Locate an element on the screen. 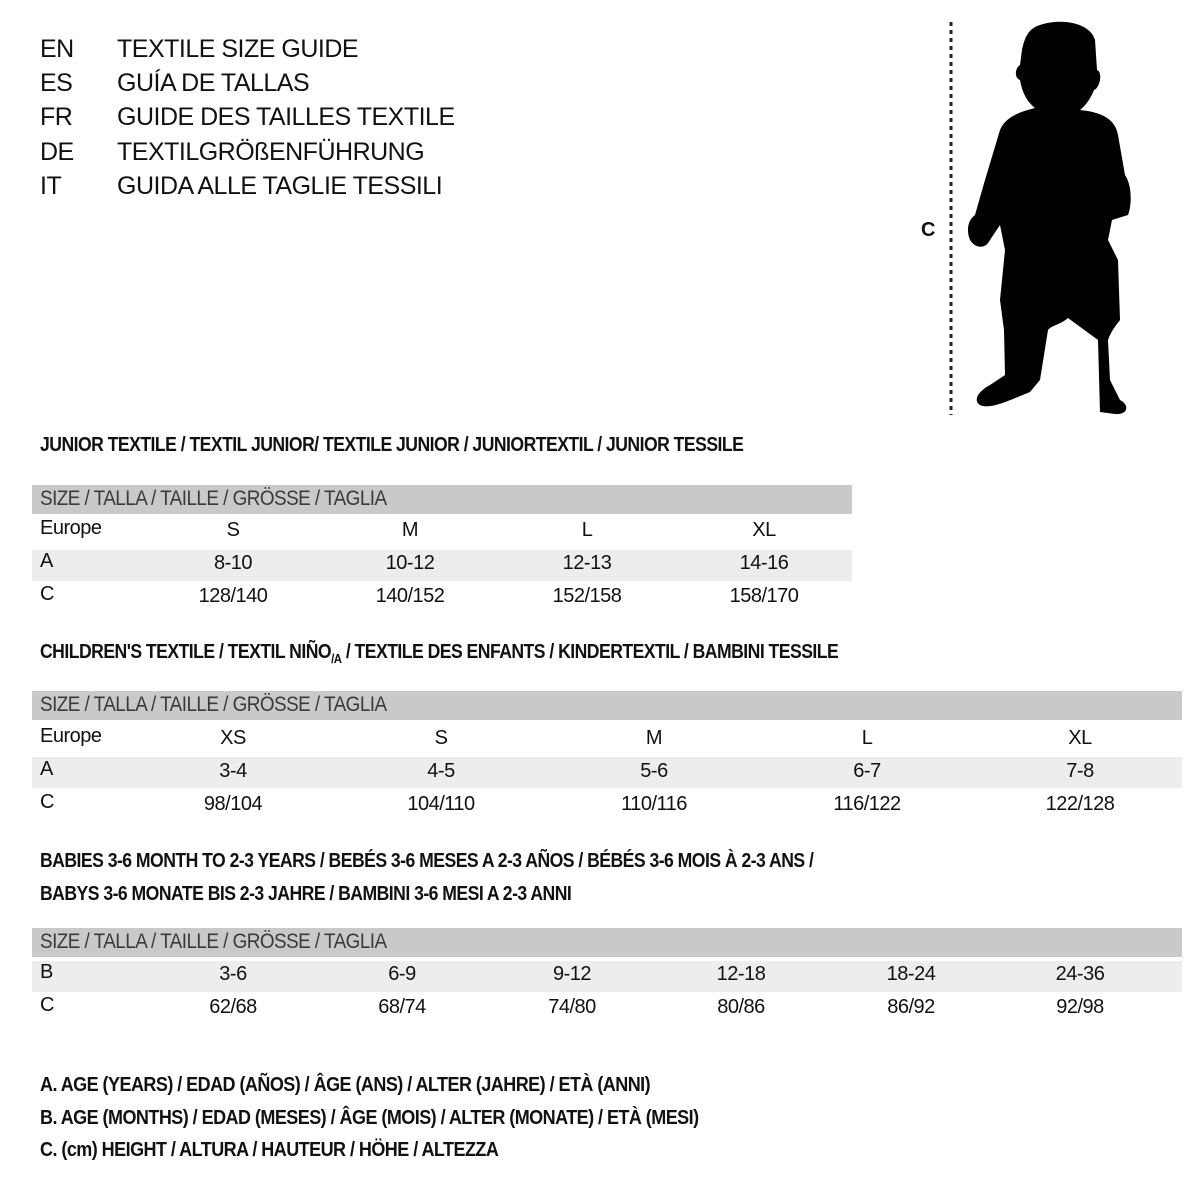  junior-row-bg is located at coordinates (442, 565).